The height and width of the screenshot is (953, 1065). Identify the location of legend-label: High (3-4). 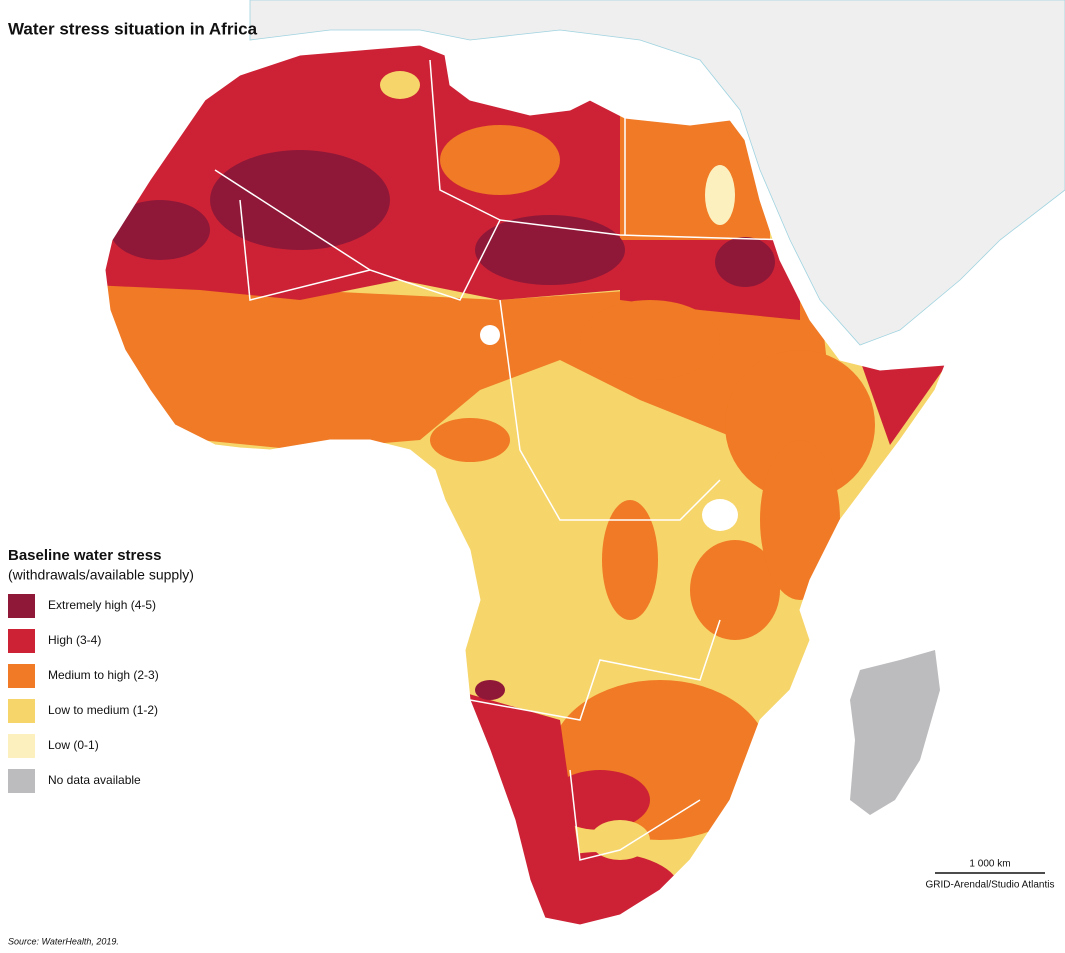
(74, 640).